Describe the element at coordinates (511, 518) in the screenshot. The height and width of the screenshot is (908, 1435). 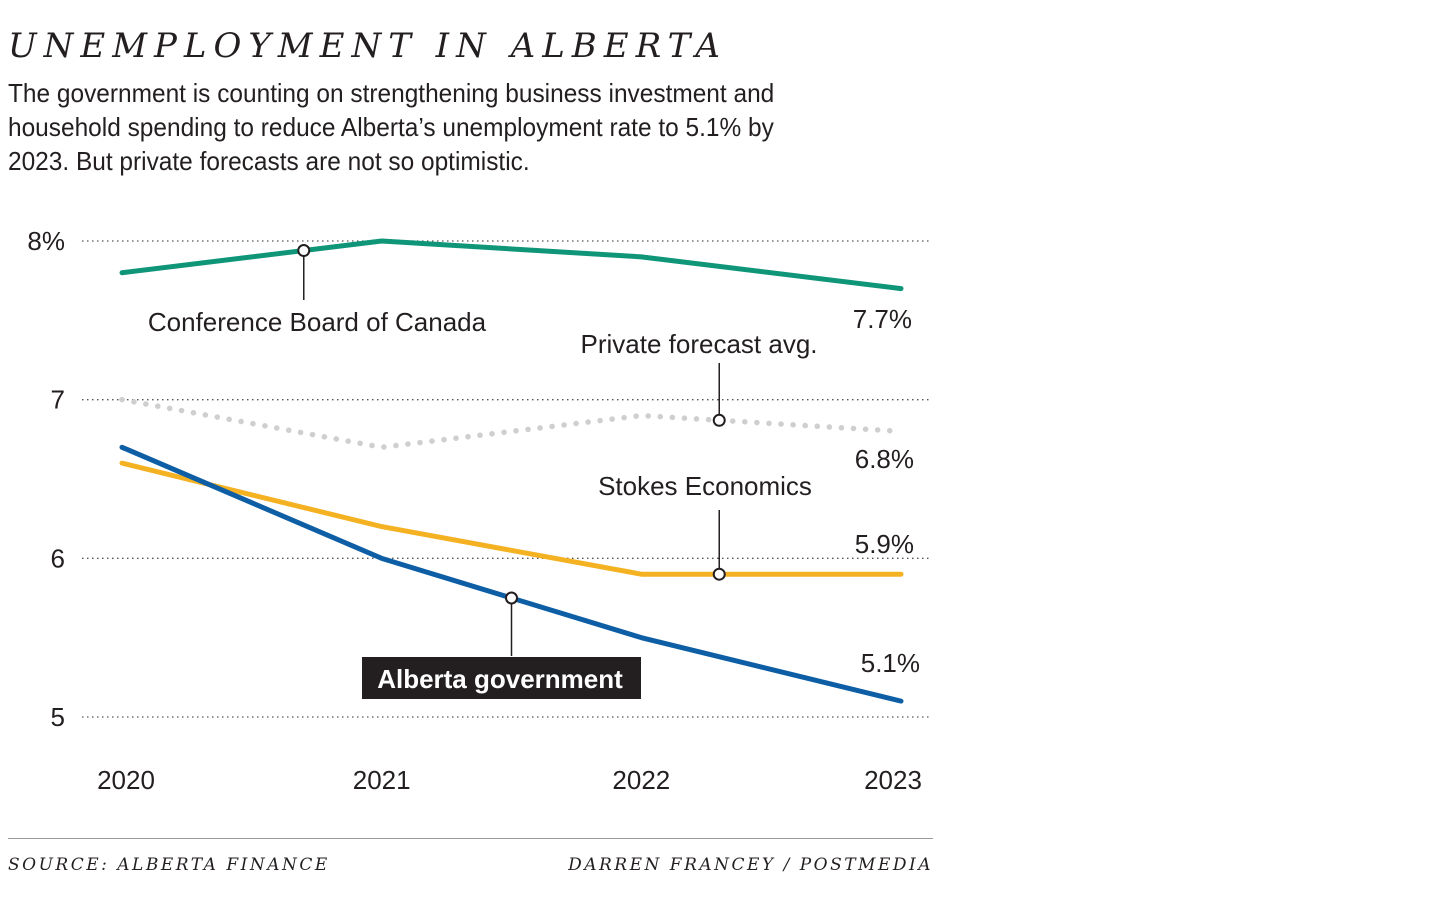
I see `series-line-stokes-economics` at that location.